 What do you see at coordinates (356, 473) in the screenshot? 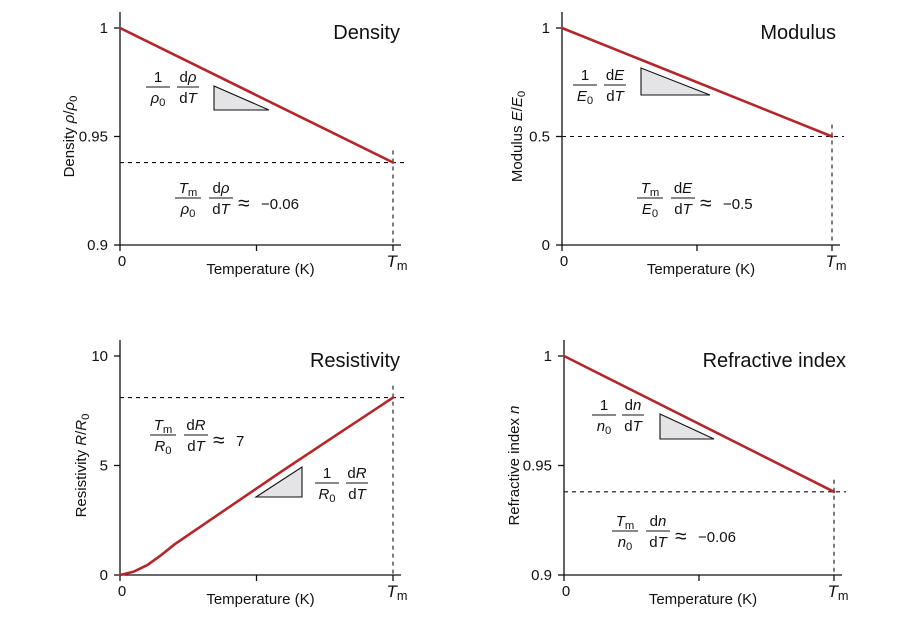
I see `slope-derivative-numerator: dR` at bounding box center [356, 473].